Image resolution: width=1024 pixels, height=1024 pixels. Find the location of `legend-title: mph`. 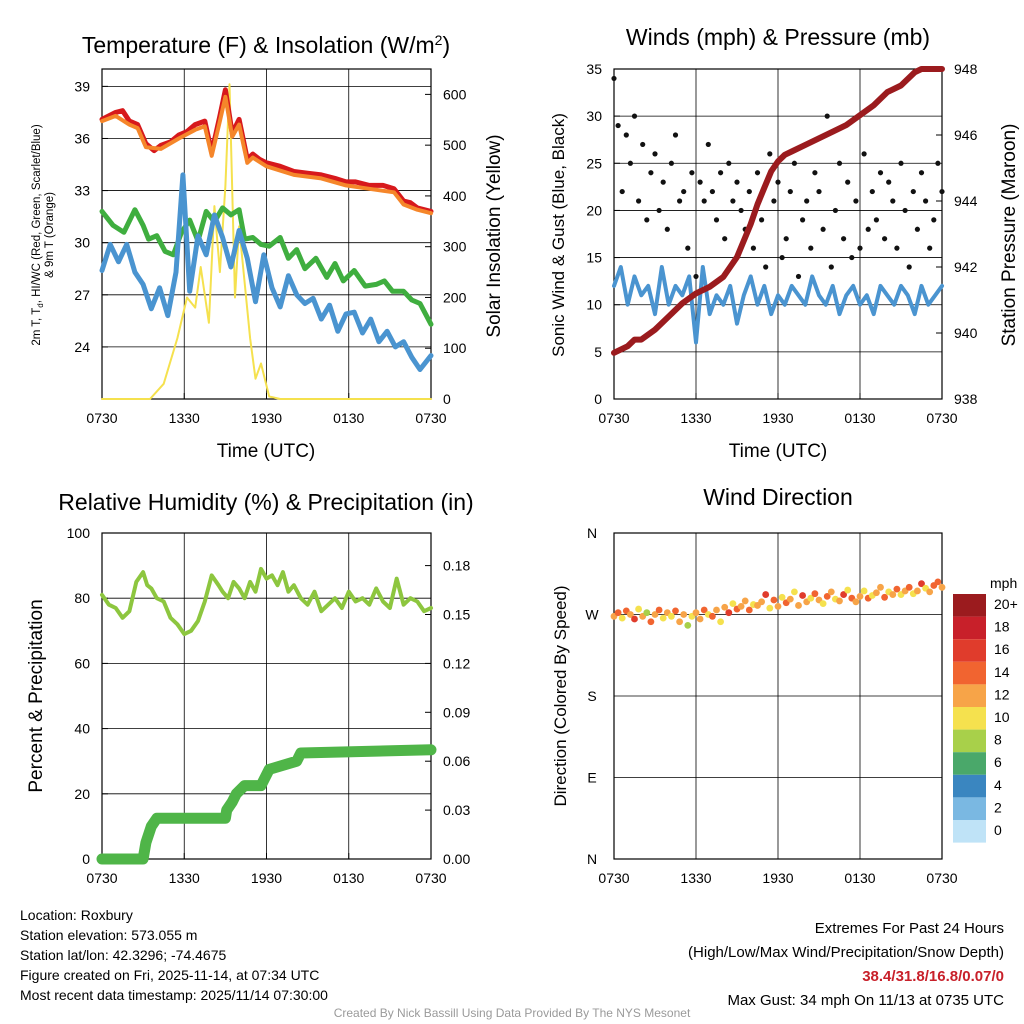

legend-title: mph is located at coordinates (1003, 583).